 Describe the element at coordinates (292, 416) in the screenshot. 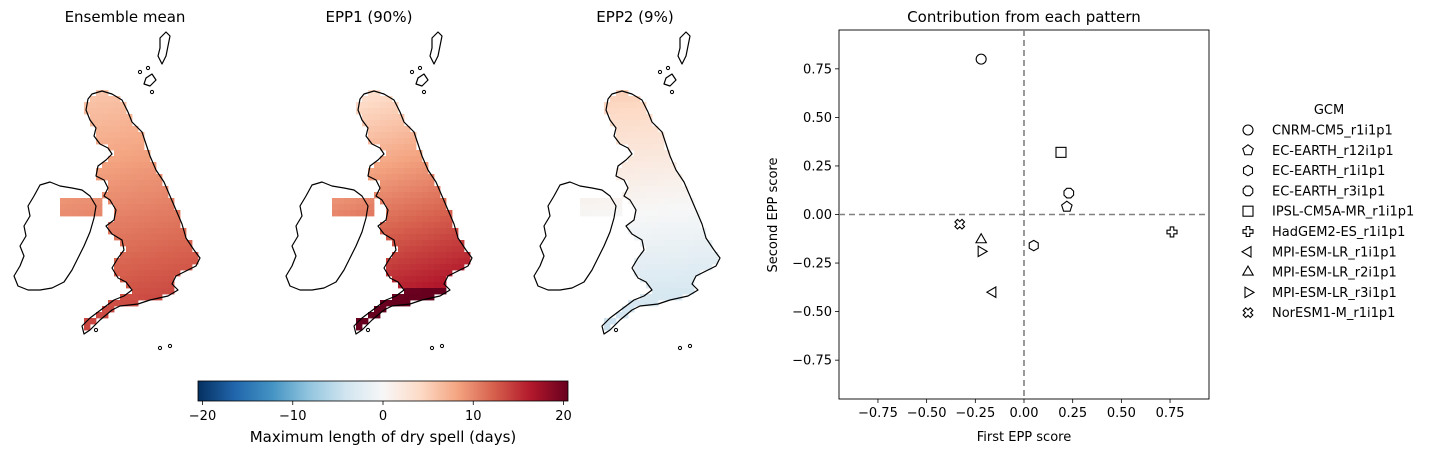

I see `colorbar-tick-label: −10` at that location.